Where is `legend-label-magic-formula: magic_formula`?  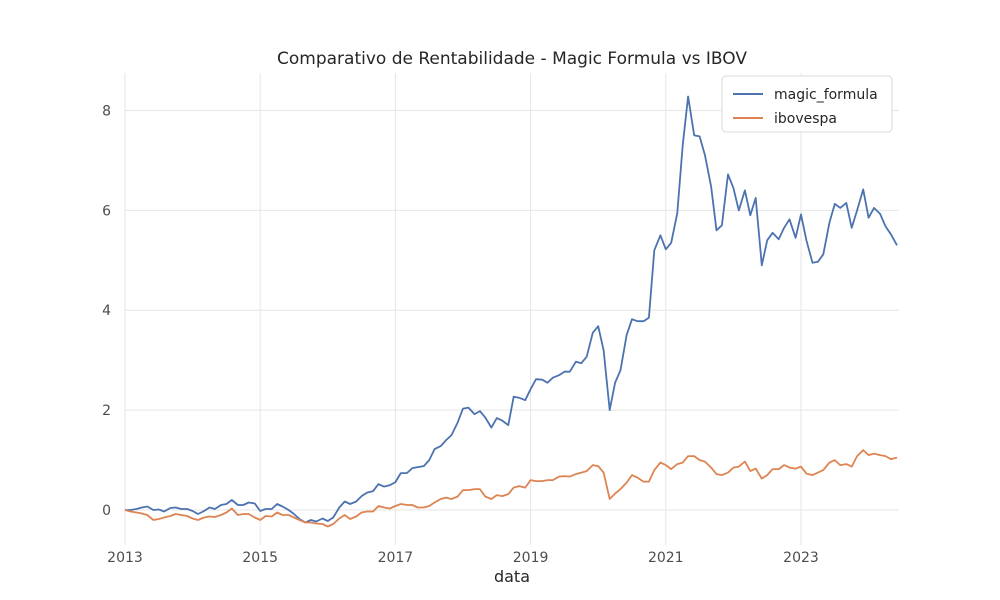 legend-label-magic-formula: magic_formula is located at coordinates (826, 95).